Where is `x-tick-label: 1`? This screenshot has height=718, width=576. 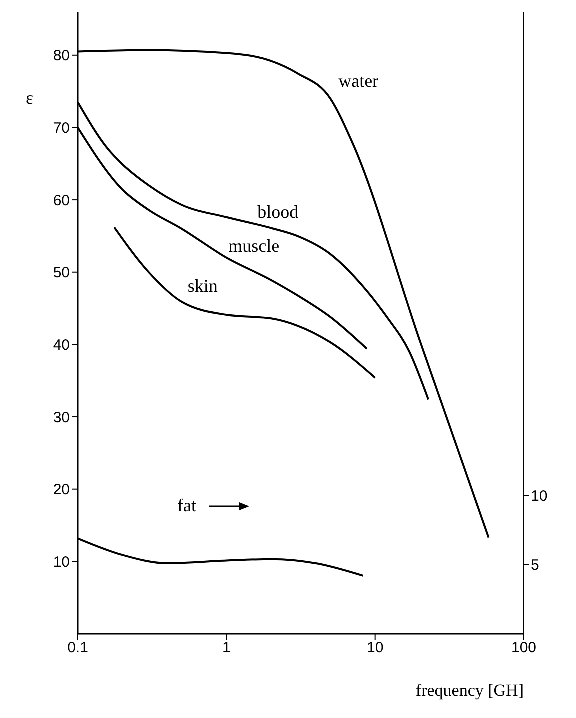 x-tick-label: 1 is located at coordinates (226, 648).